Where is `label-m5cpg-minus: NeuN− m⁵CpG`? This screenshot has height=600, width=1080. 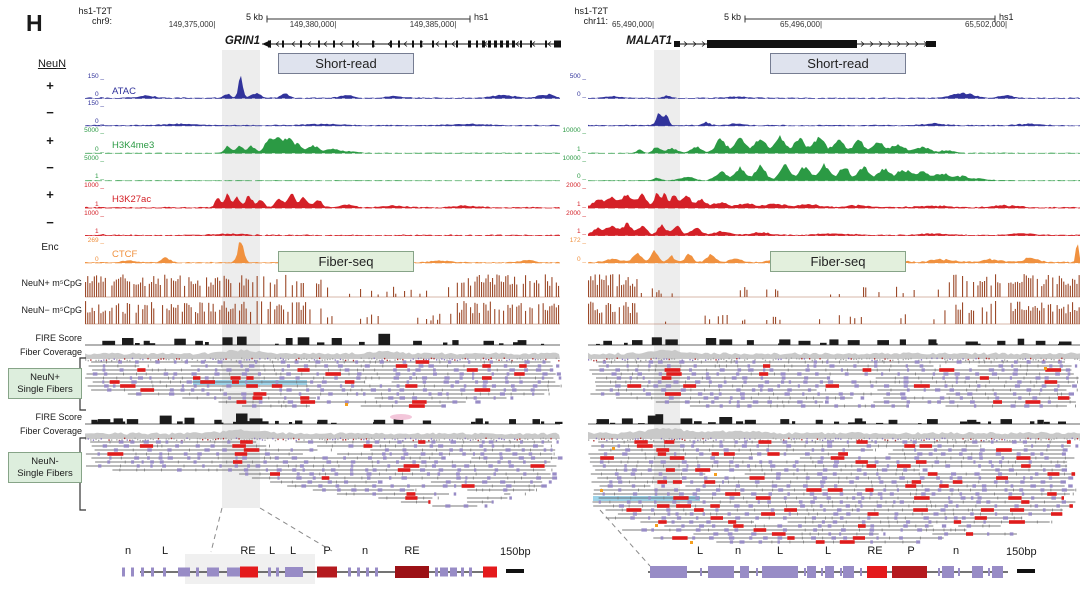
label-m5cpg-minus: NeuN− m⁵CpG is located at coordinates (52, 310).